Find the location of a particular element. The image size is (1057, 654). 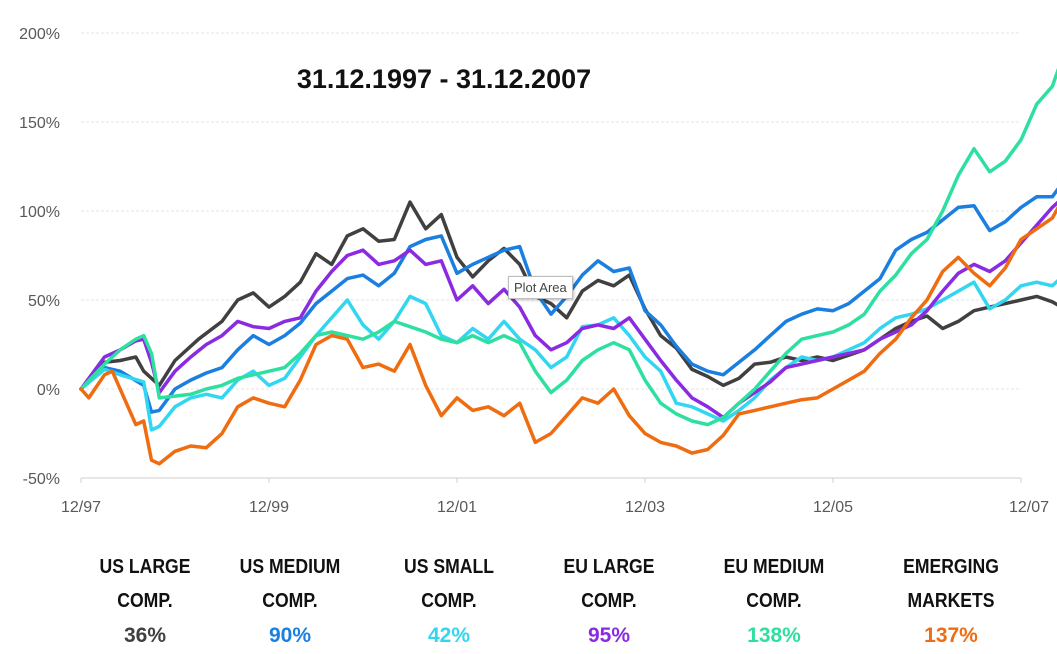

legend-item-eu-large-comp: EU LARGE COMP. 95% is located at coordinates (609, 602).